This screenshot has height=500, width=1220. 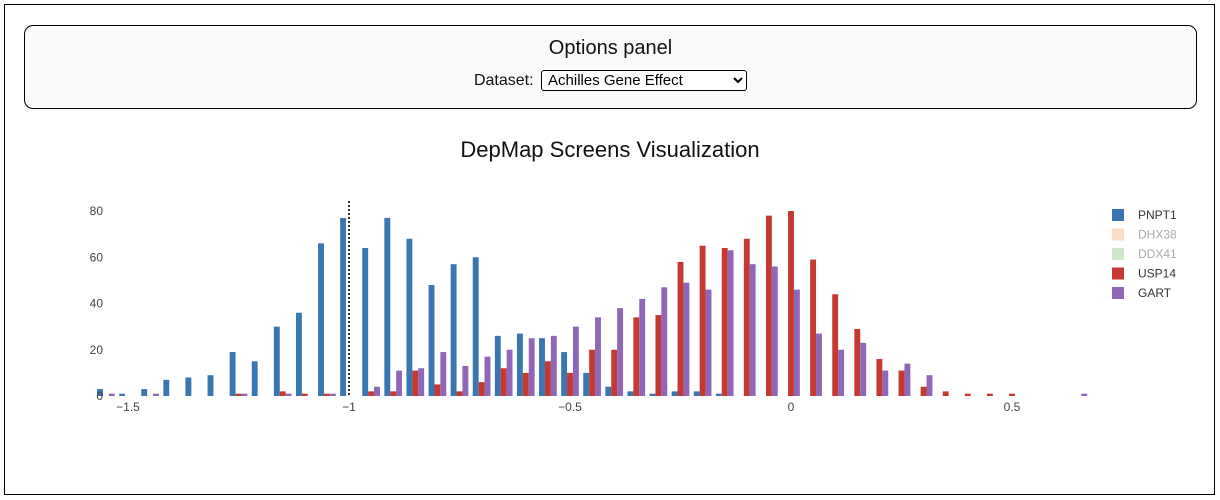 I want to click on y-tick-label: 40, so click(x=97, y=304).